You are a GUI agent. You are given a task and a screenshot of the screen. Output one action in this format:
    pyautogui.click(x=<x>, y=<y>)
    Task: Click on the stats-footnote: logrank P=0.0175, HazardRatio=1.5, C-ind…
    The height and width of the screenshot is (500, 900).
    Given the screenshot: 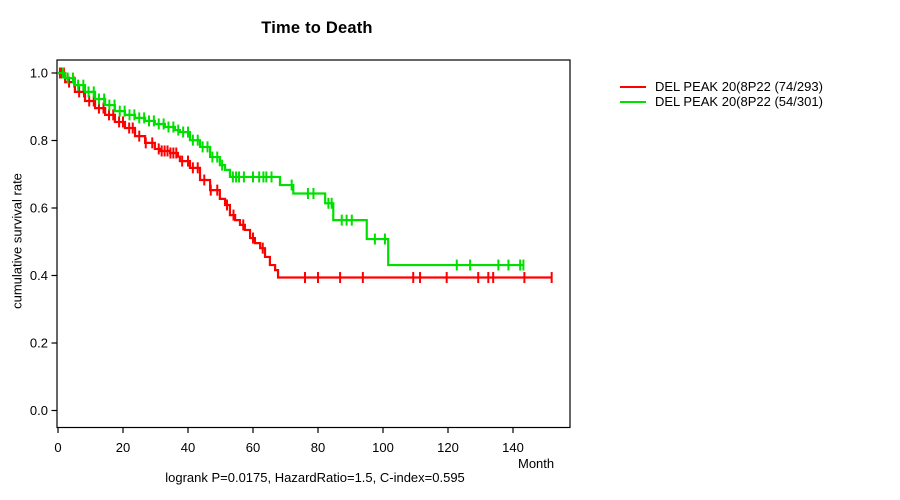 What is the action you would take?
    pyautogui.click(x=315, y=477)
    